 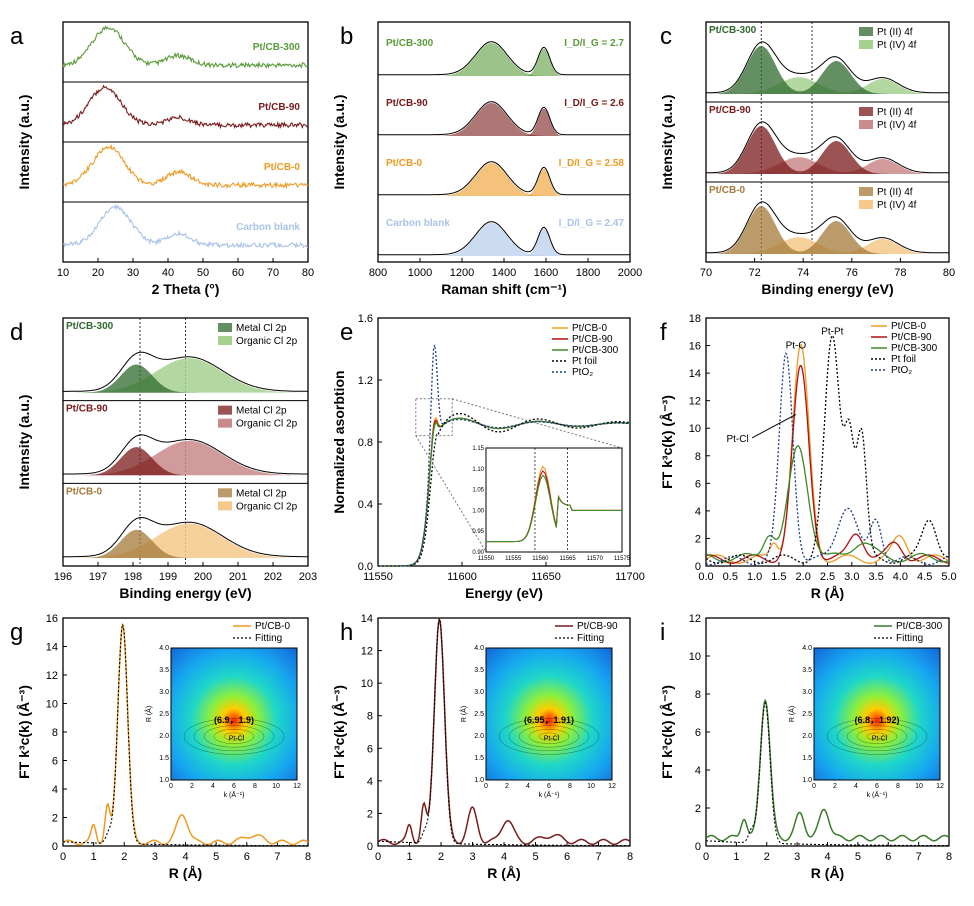 I want to click on legend-swatch, so click(x=225, y=423).